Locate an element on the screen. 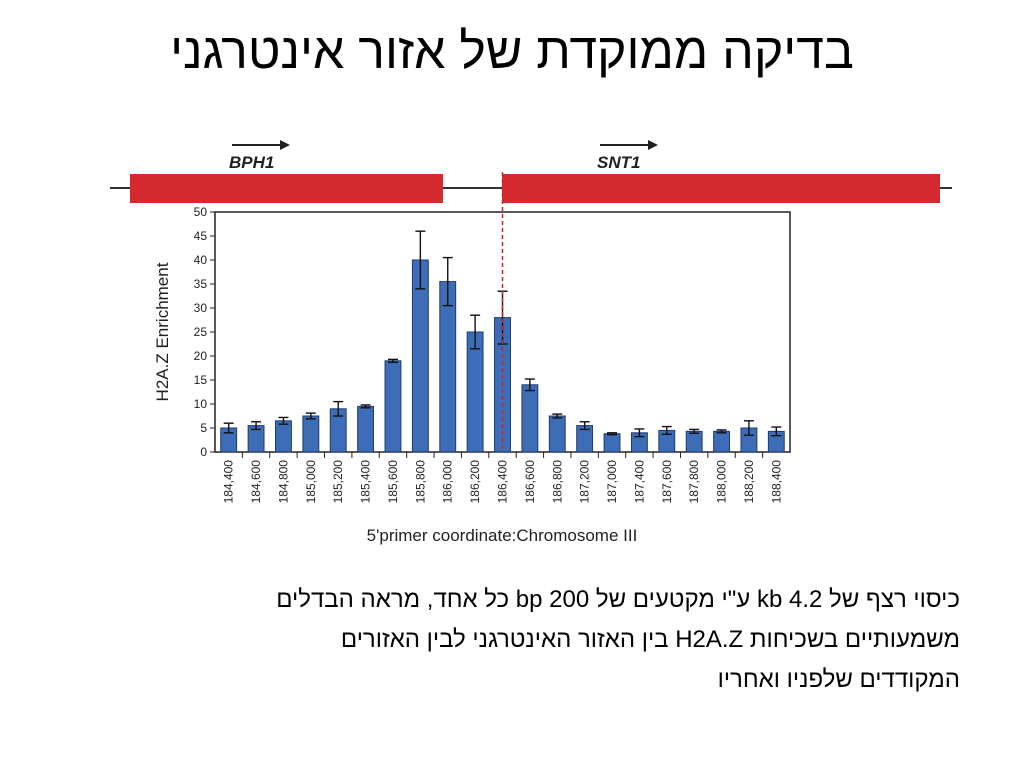 This screenshot has width=1024, height=768. x-tick-label: 184,800 is located at coordinates (283, 482).